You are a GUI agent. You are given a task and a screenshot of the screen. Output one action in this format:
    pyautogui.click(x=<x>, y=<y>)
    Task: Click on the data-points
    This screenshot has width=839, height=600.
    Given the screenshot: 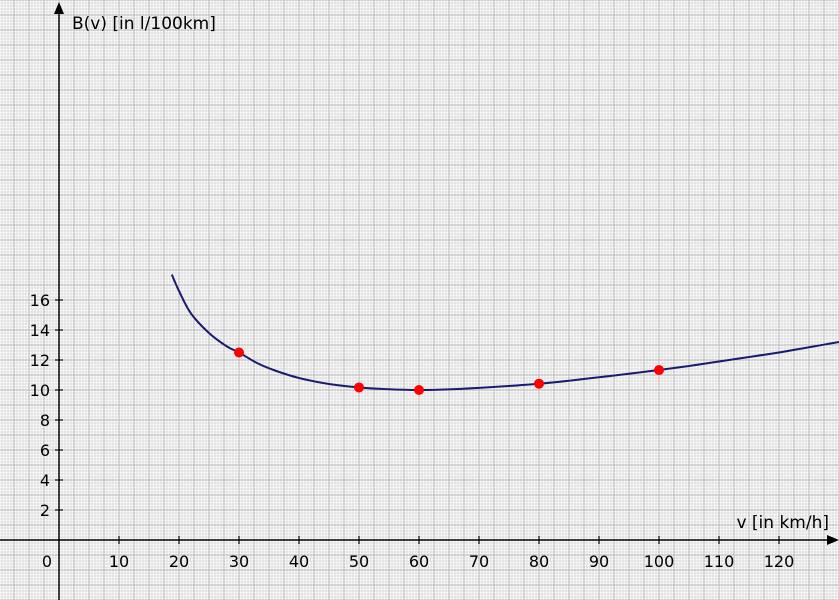 What is the action you would take?
    pyautogui.click(x=449, y=371)
    